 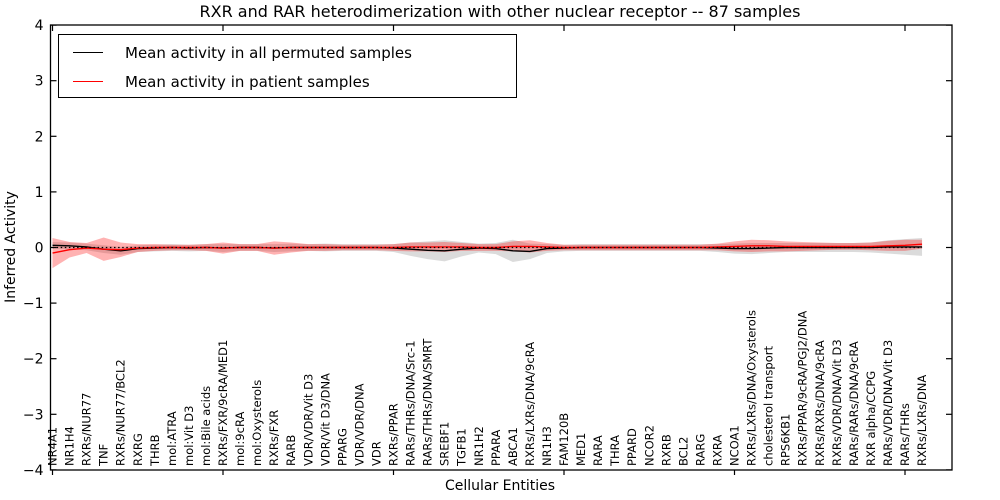 I want to click on x-category-label: VDR, so click(x=376, y=453).